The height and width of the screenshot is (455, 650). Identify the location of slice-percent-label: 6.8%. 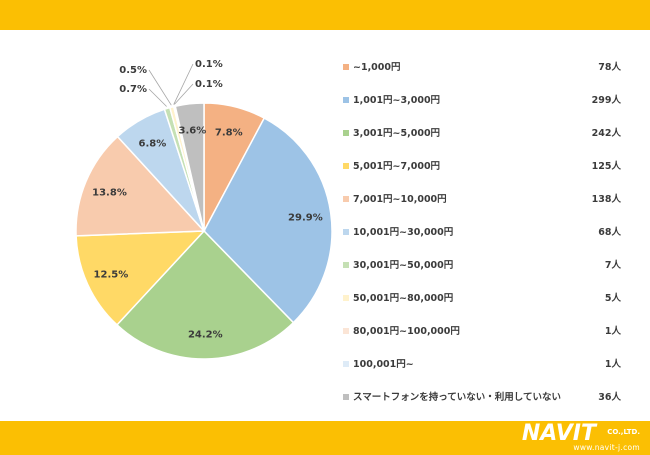
(153, 144).